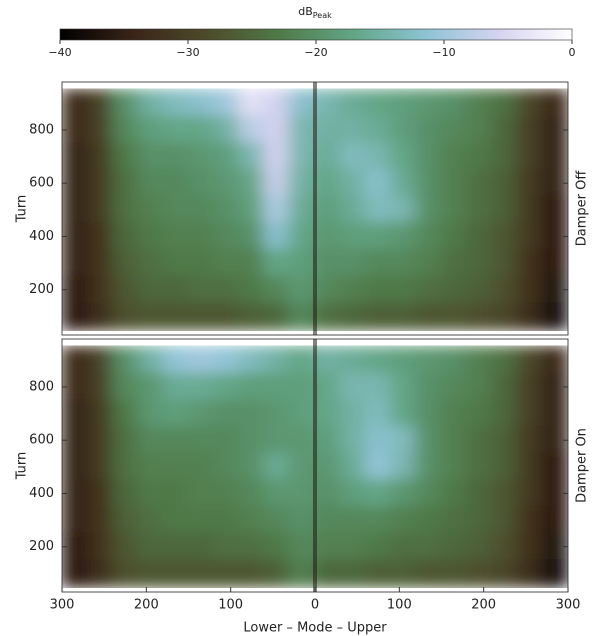 The image size is (594, 636). I want to click on y-axis-label: Turn, so click(22, 466).